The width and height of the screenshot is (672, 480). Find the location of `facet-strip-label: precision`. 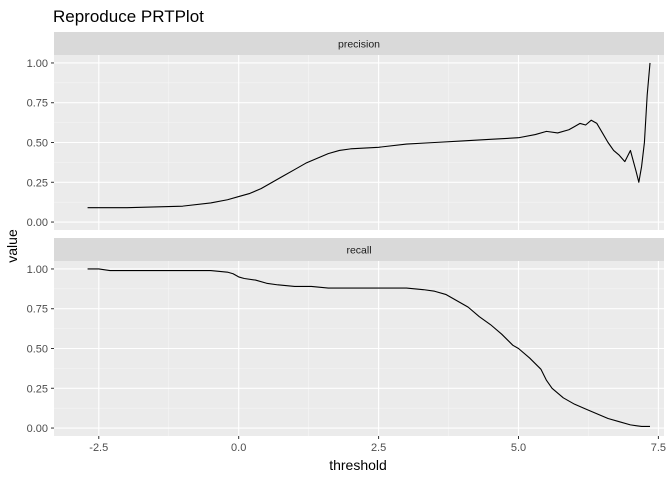

facet-strip-label: precision is located at coordinates (359, 45).